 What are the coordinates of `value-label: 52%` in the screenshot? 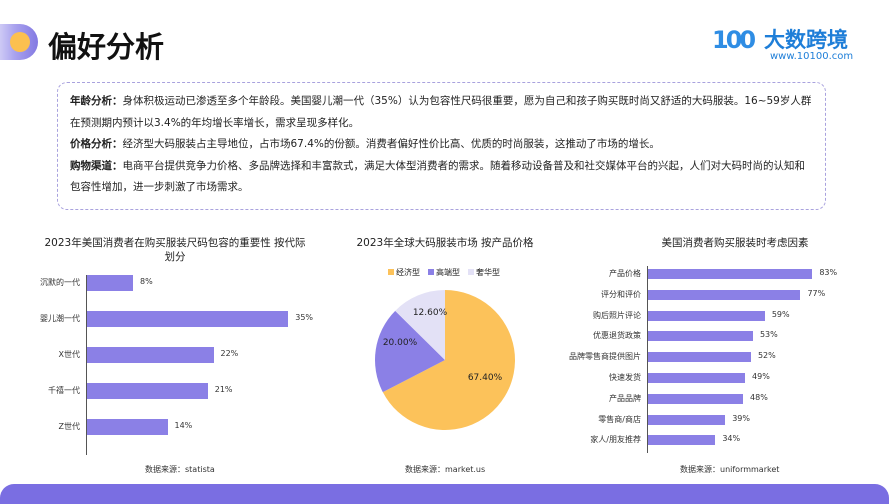 It's located at (766, 356).